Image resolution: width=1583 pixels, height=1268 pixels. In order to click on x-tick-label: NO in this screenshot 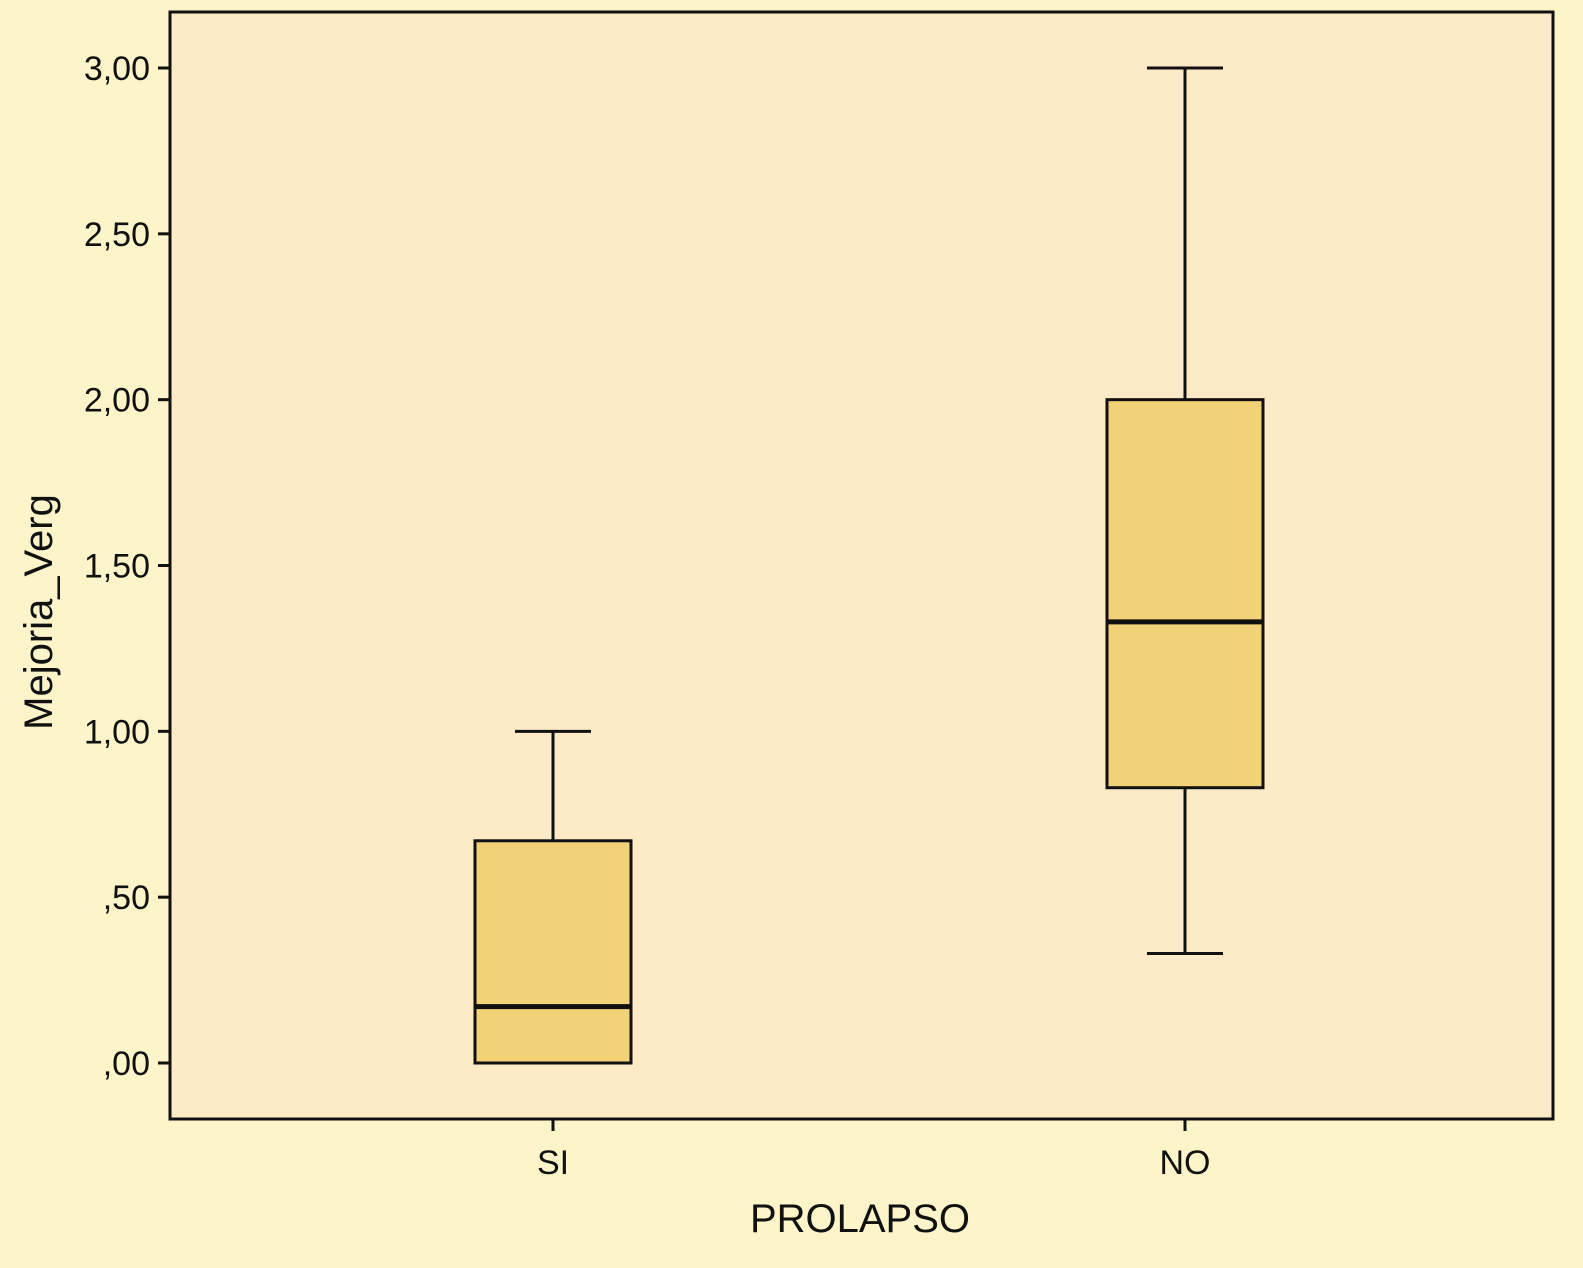, I will do `click(1185, 1163)`.